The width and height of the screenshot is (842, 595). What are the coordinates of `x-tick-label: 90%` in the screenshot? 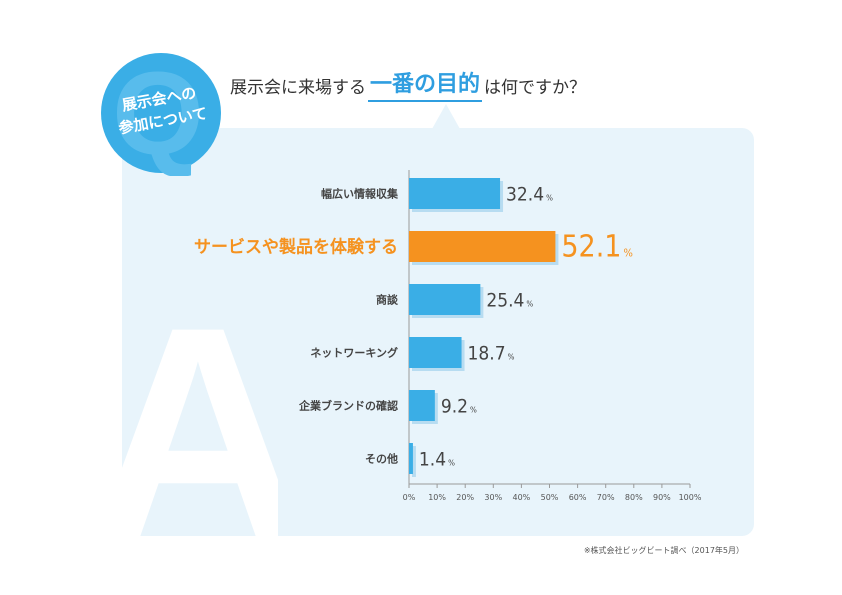 It's located at (662, 497).